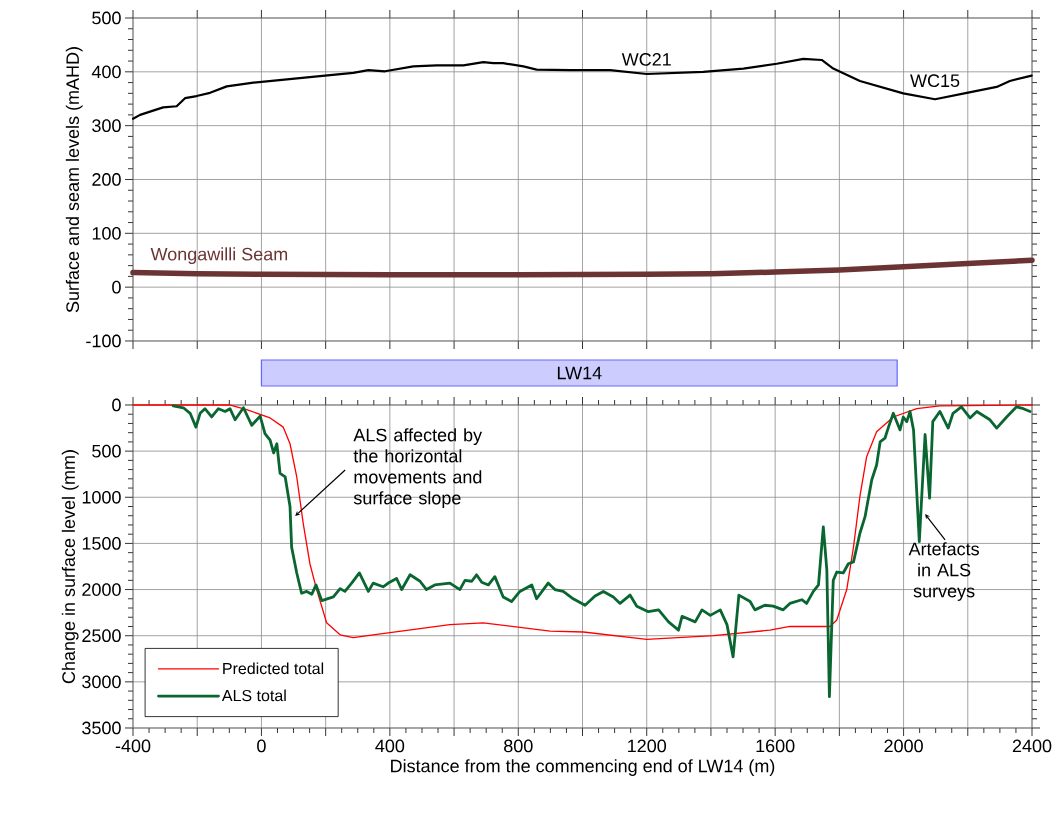 Image resolution: width=1062 pixels, height=826 pixels. What do you see at coordinates (101, 497) in the screenshot?
I see `y-tick-label: 1000` at bounding box center [101, 497].